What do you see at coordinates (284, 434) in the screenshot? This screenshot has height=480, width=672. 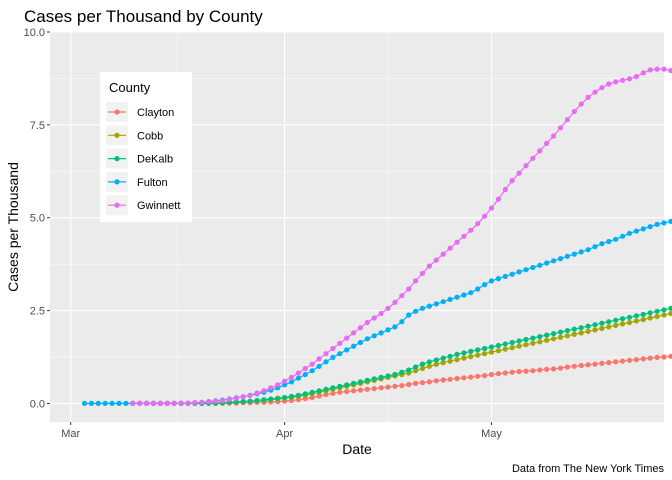 I see `x-tick-label: Apr` at bounding box center [284, 434].